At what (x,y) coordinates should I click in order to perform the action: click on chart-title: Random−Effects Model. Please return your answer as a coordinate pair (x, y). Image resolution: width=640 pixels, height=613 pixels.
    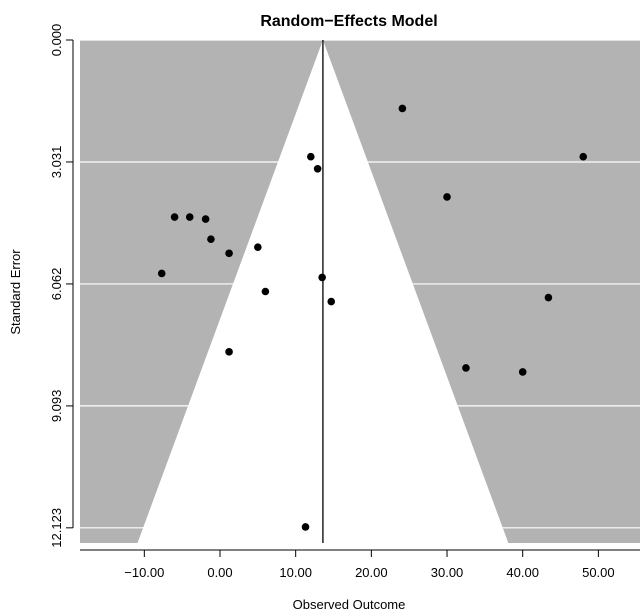
    Looking at the image, I should click on (348, 21).